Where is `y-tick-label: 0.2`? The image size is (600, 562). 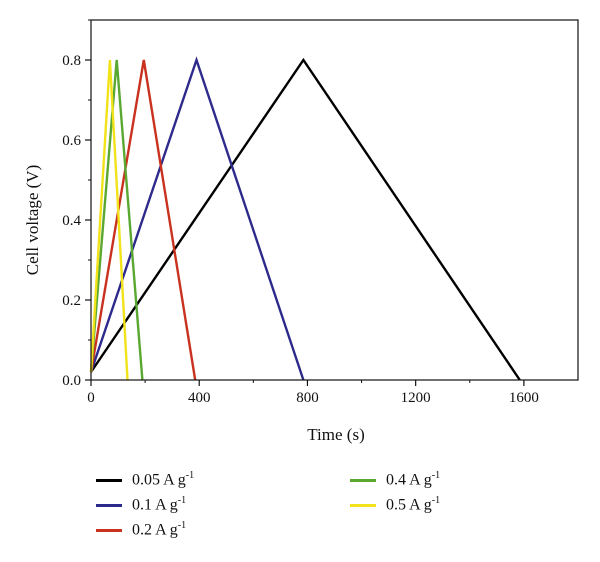
y-tick-label: 0.2 is located at coordinates (71, 301).